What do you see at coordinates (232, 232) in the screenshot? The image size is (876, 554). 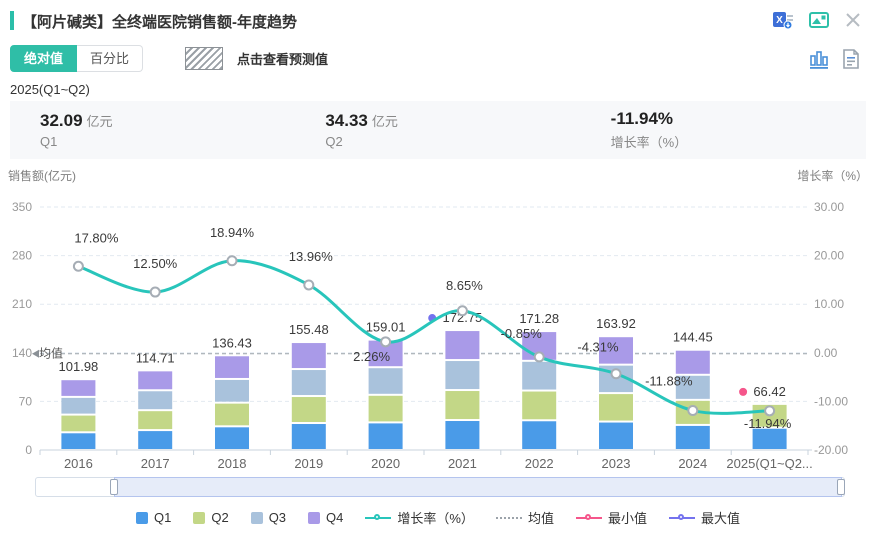 I see `growth-value-label: 18.94%` at bounding box center [232, 232].